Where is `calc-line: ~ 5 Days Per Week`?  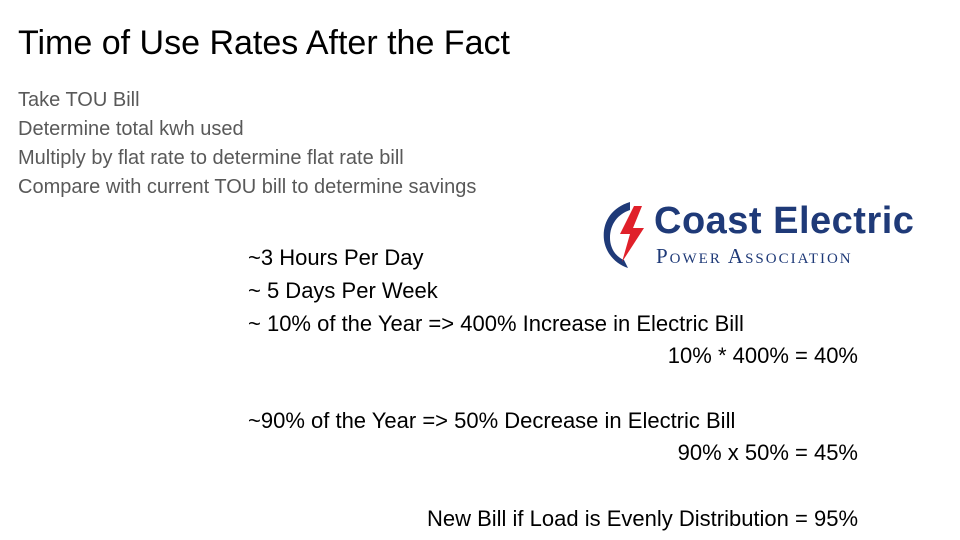
calc-line: ~ 5 Days Per Week is located at coordinates (343, 290).